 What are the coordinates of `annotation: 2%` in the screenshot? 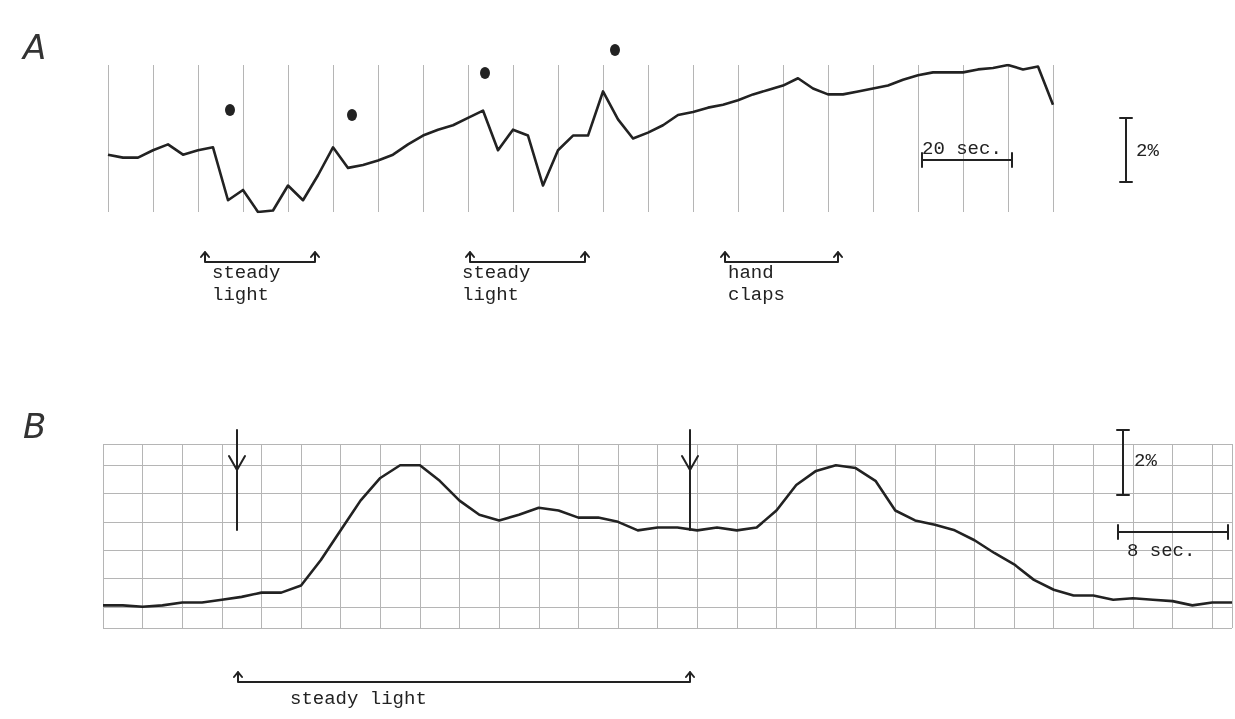 It's located at (1146, 461).